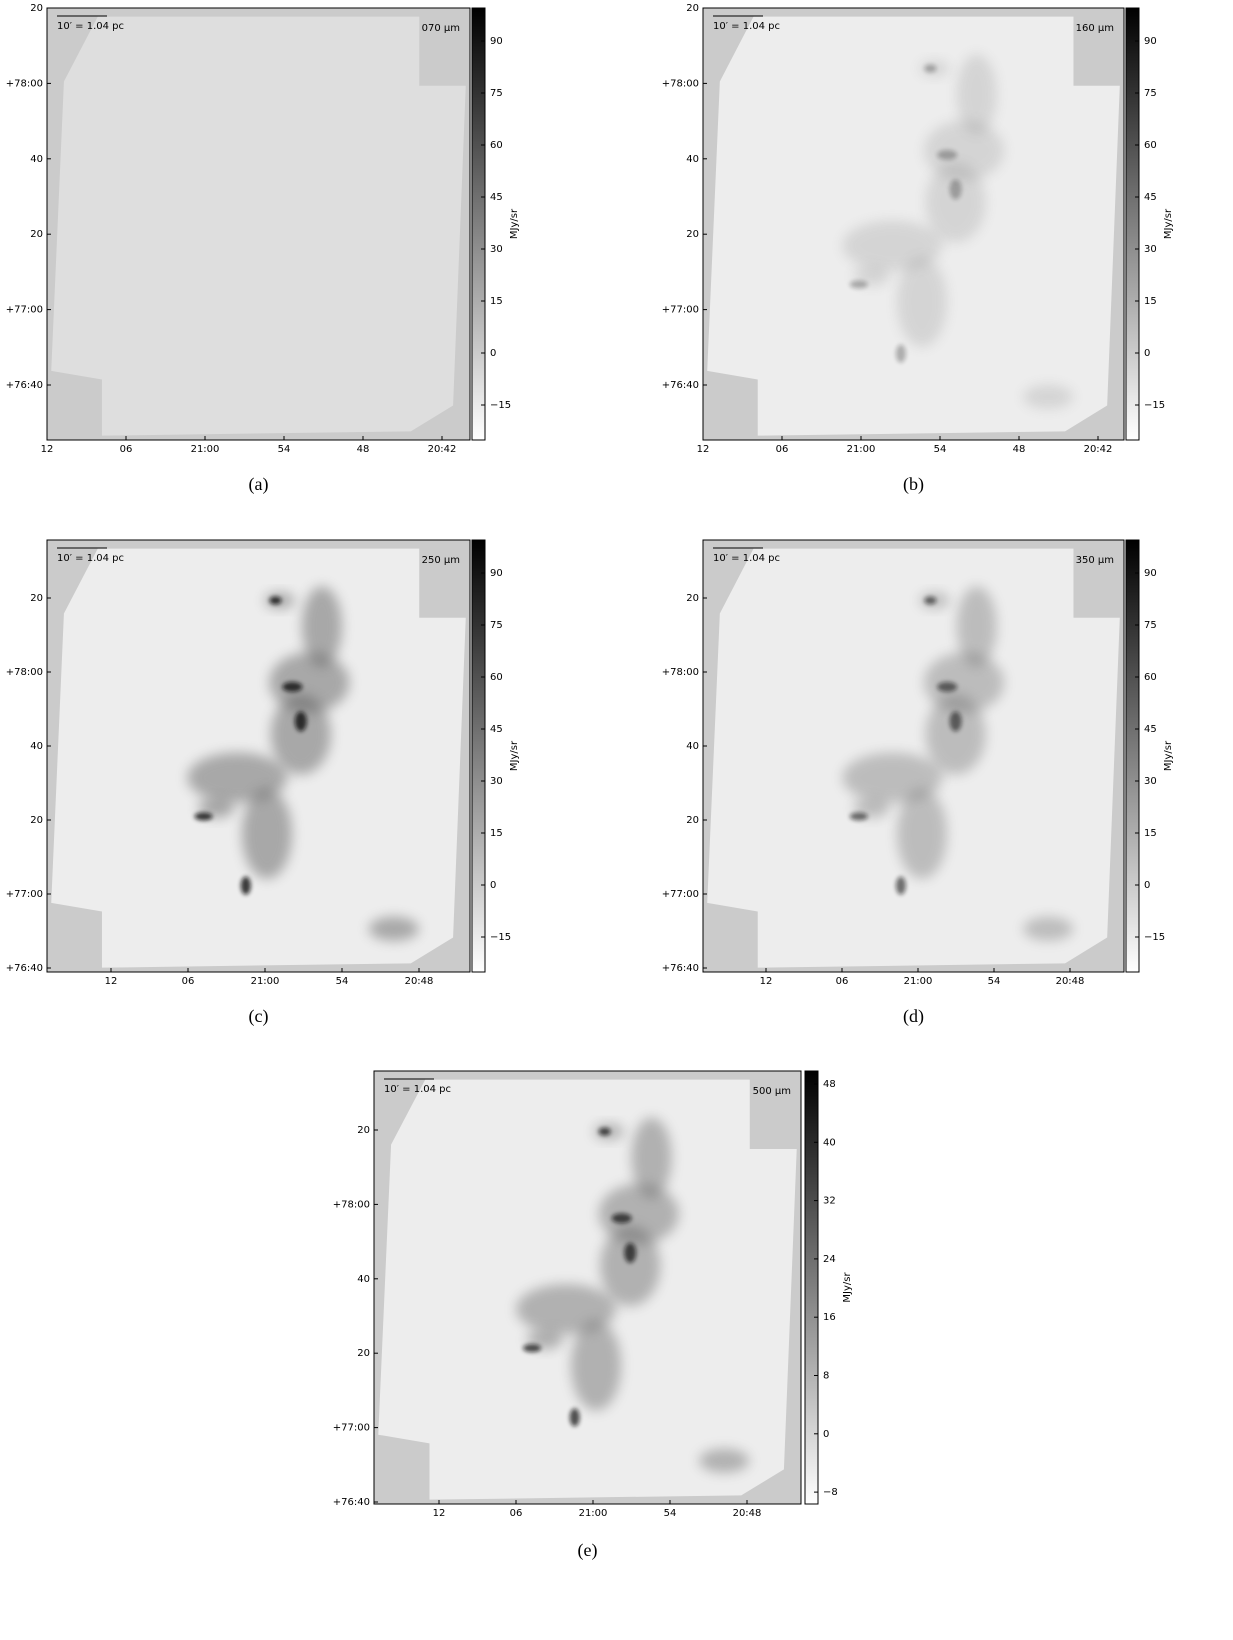 Image resolution: width=1233 pixels, height=1640 pixels. Describe the element at coordinates (1098, 449) in the screenshot. I see `x-tick-label: 20:42` at that location.